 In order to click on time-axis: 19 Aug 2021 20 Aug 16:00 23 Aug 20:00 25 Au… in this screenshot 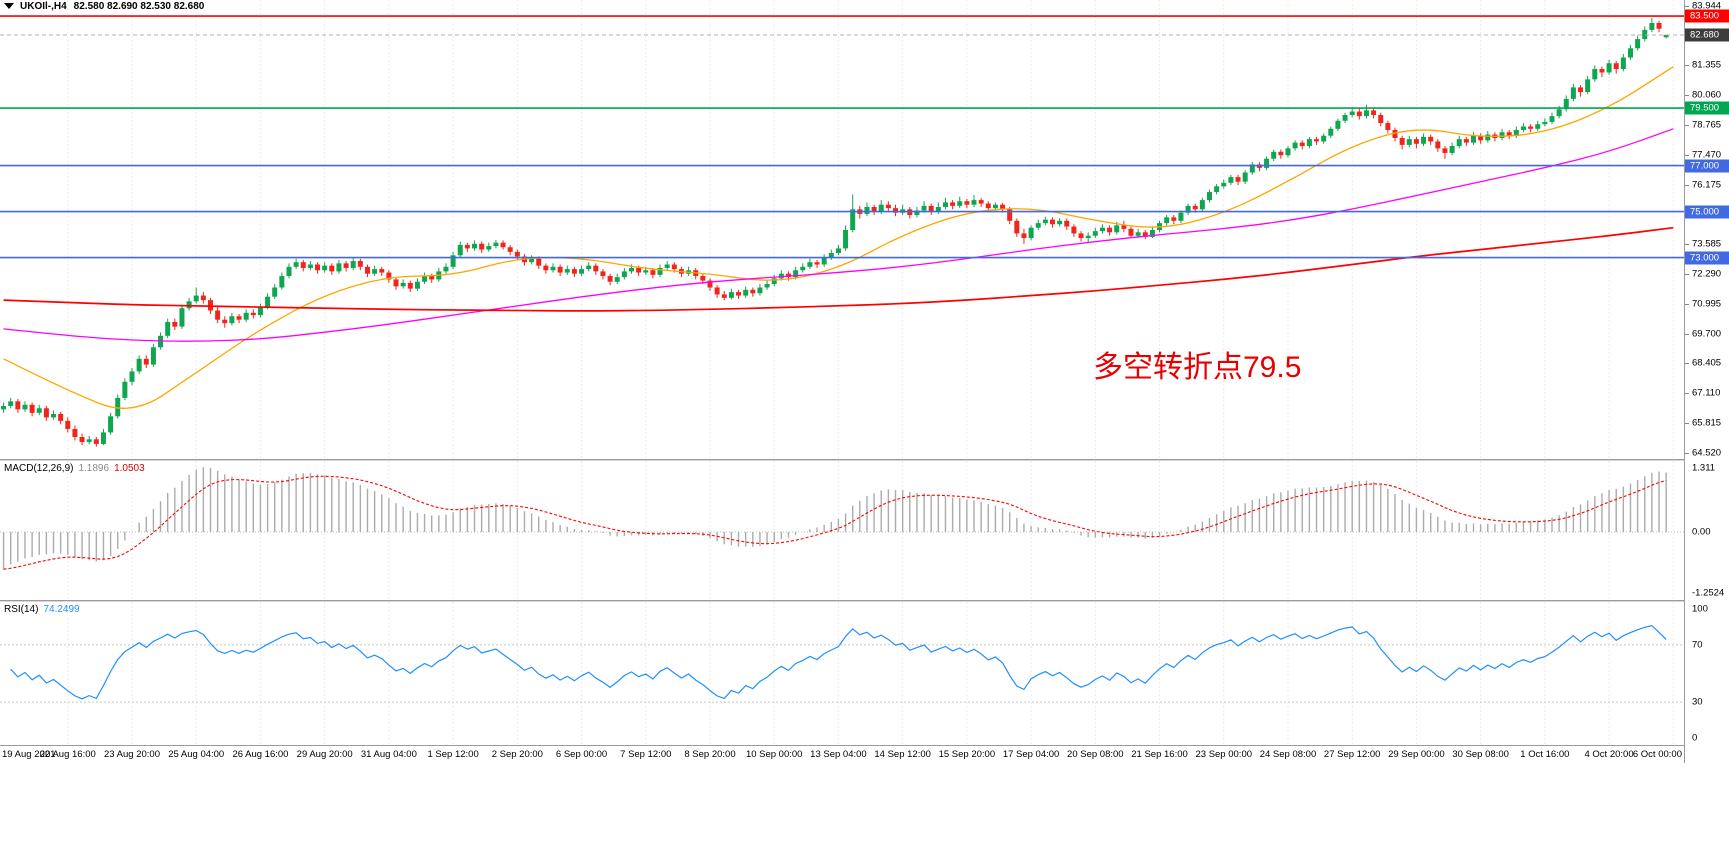, I will do `click(842, 755)`.